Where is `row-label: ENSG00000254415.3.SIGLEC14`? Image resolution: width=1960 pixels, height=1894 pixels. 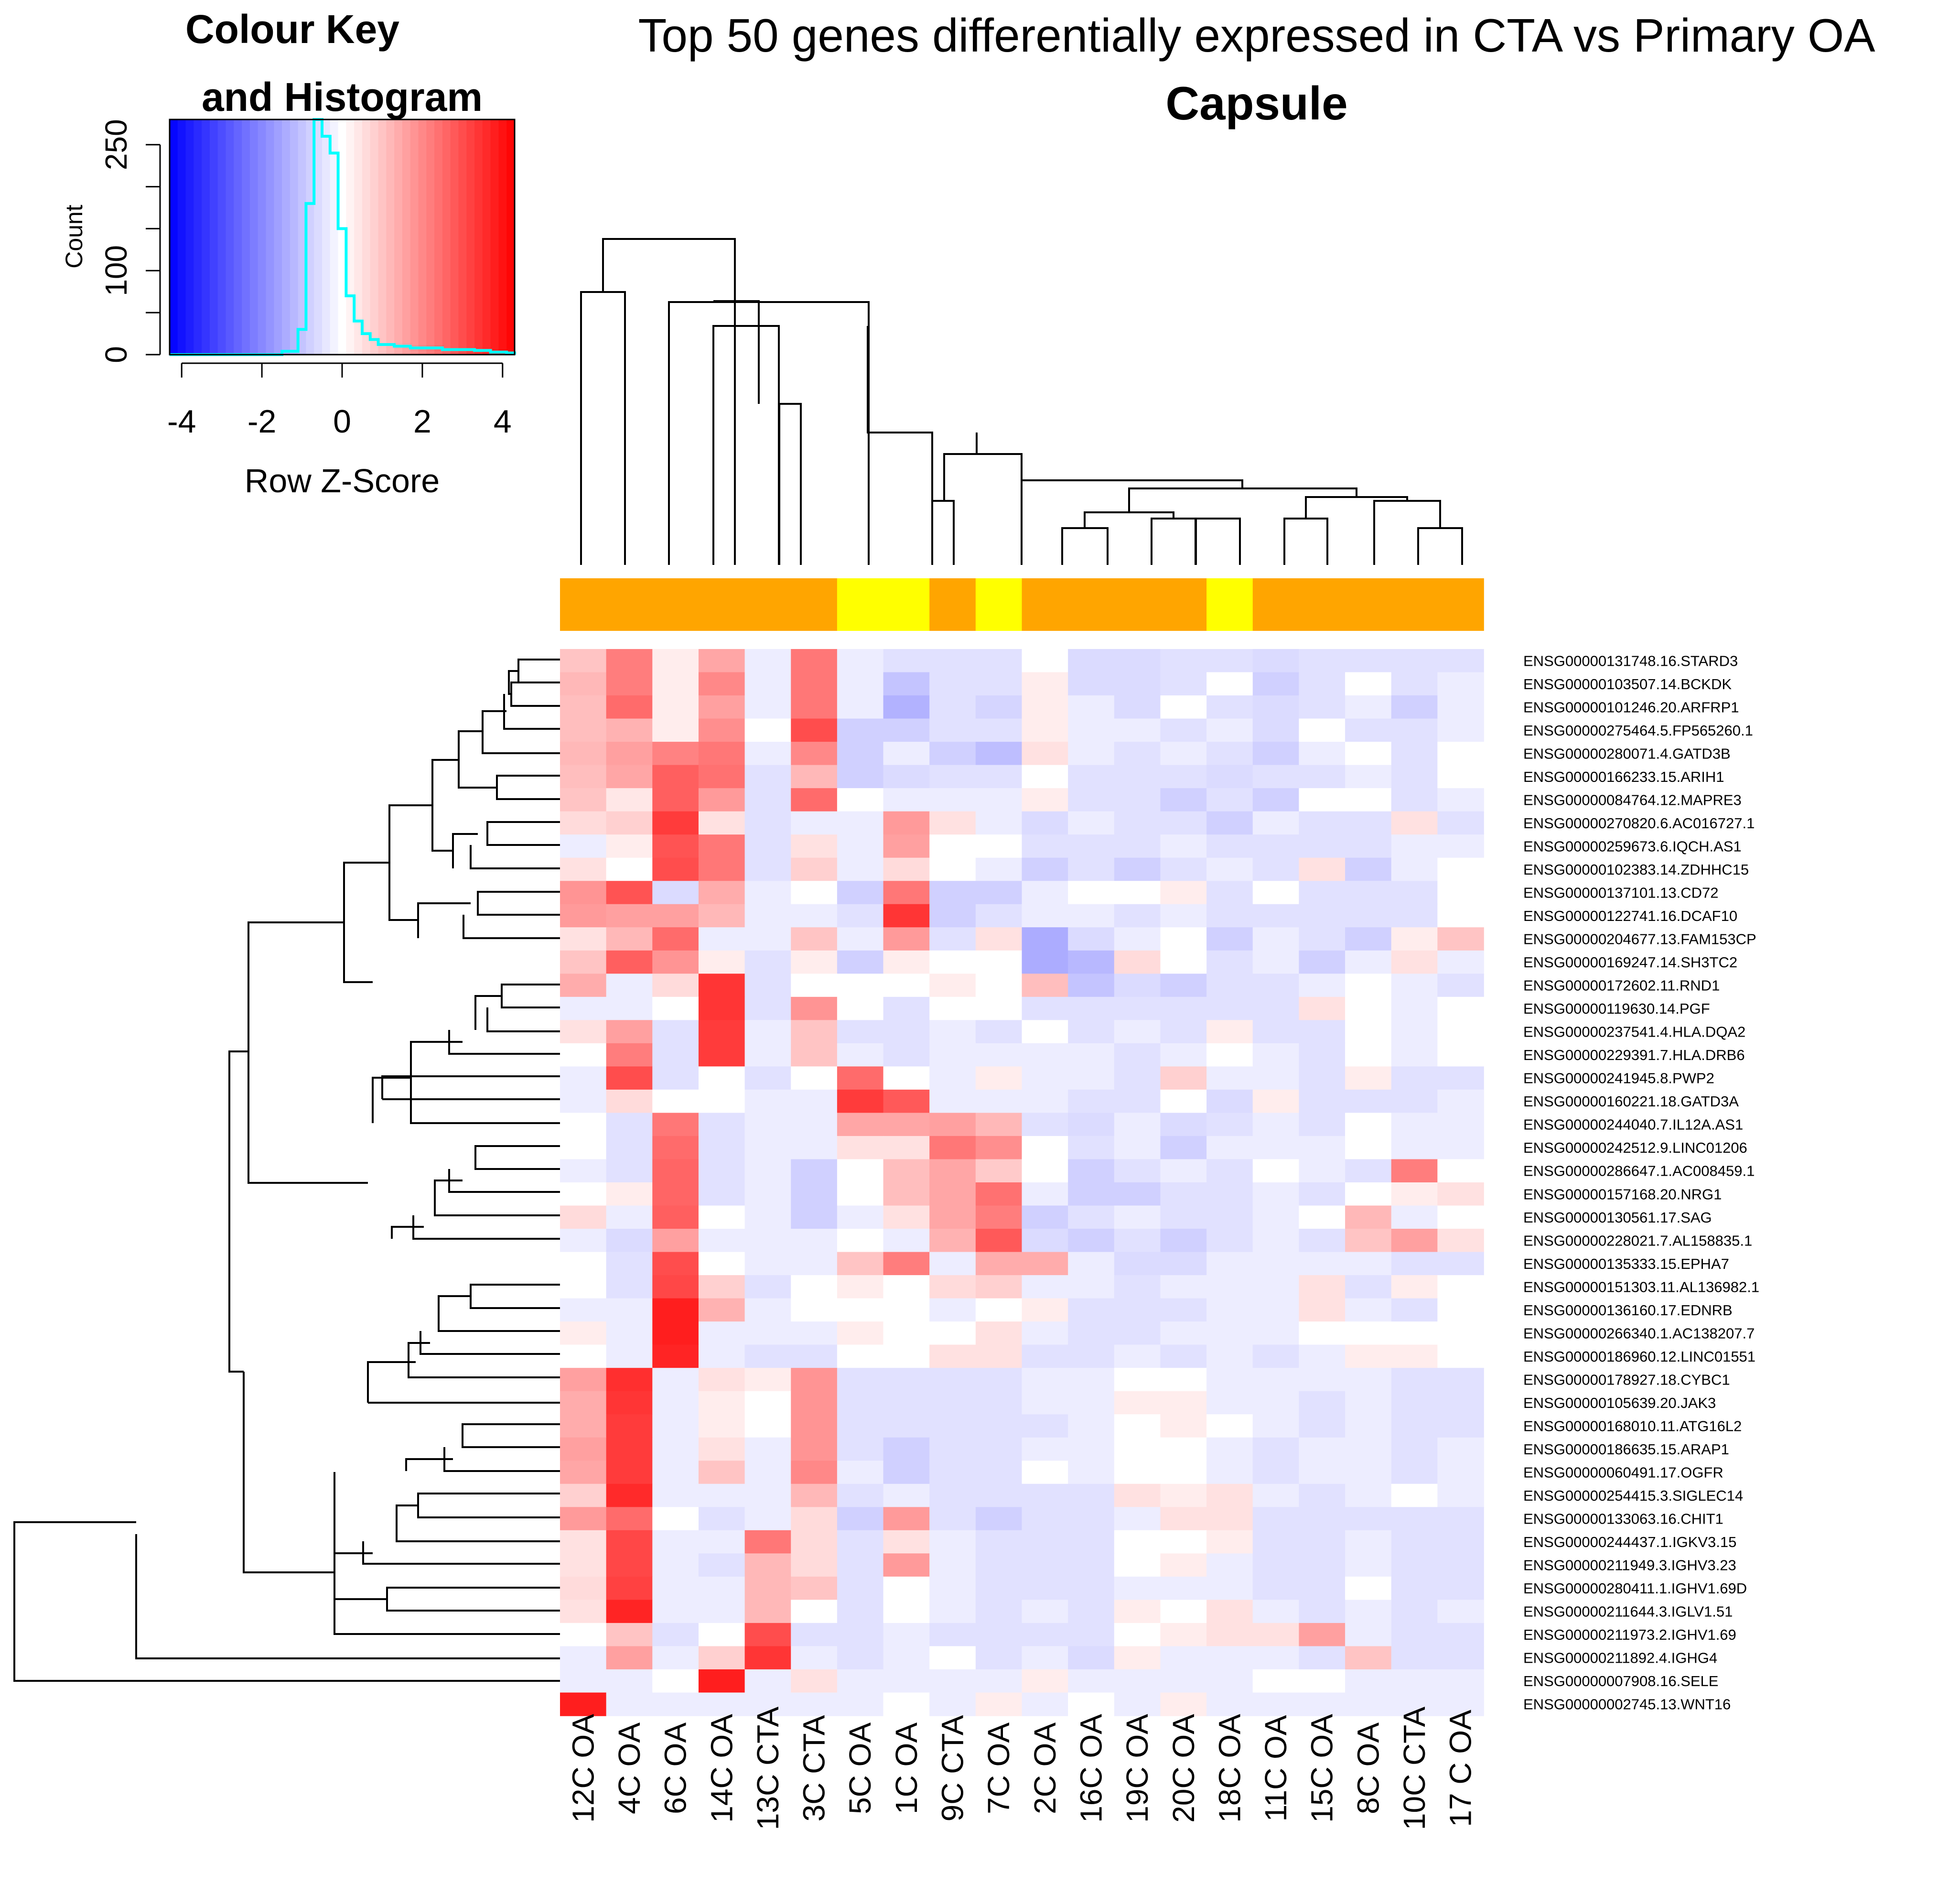 row-label: ENSG00000254415.3.SIGLEC14 is located at coordinates (1633, 1496).